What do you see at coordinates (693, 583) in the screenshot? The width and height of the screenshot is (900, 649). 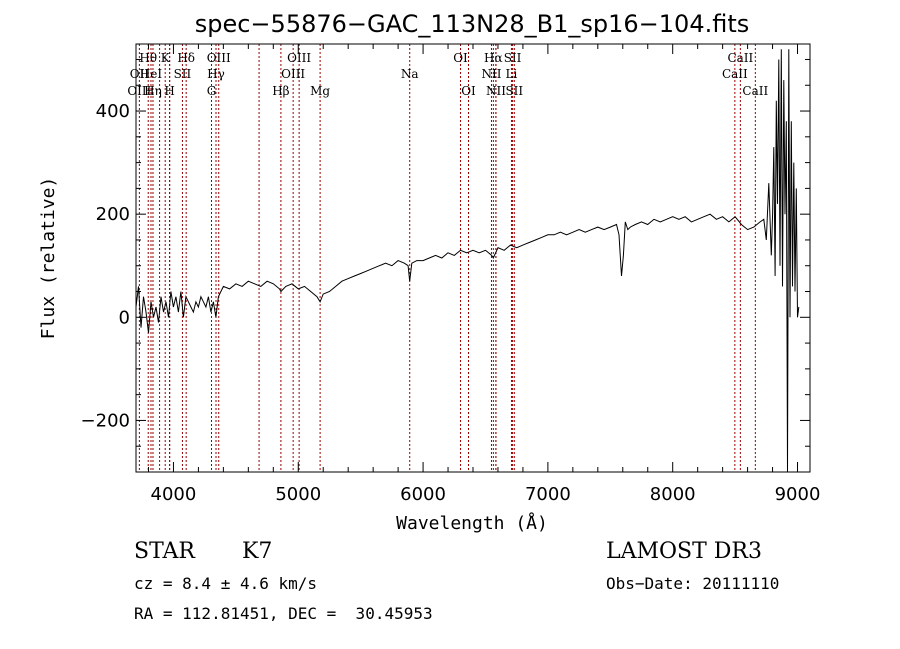 I see `obs-date: Obs−Date: 20111110` at bounding box center [693, 583].